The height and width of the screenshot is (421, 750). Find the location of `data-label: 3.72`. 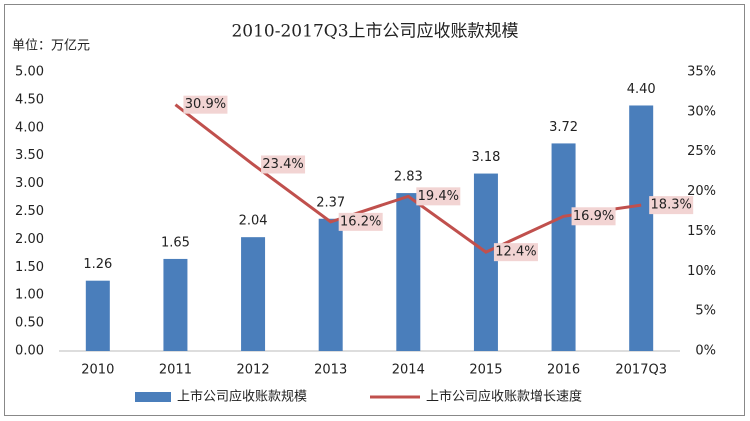

data-label: 3.72 is located at coordinates (563, 127).